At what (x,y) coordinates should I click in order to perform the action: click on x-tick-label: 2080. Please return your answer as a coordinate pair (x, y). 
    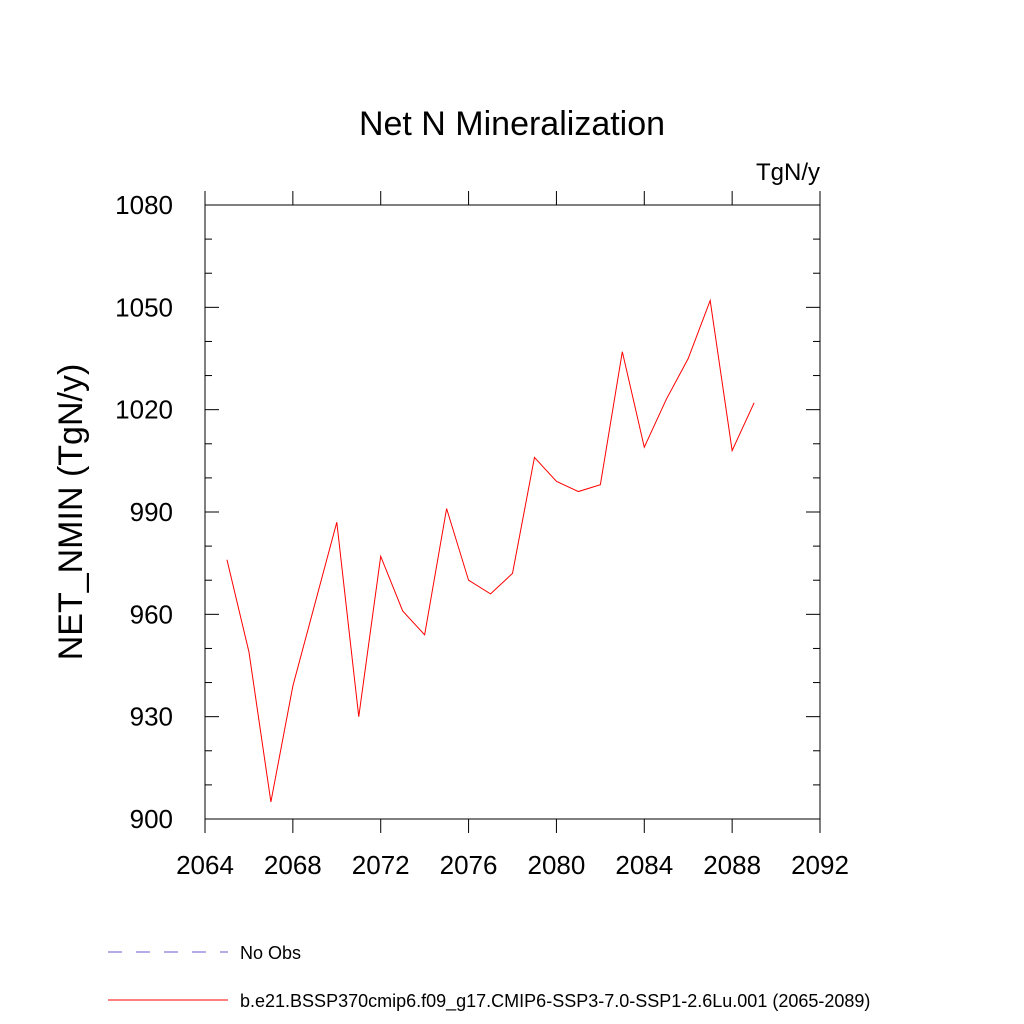
    Looking at the image, I should click on (557, 865).